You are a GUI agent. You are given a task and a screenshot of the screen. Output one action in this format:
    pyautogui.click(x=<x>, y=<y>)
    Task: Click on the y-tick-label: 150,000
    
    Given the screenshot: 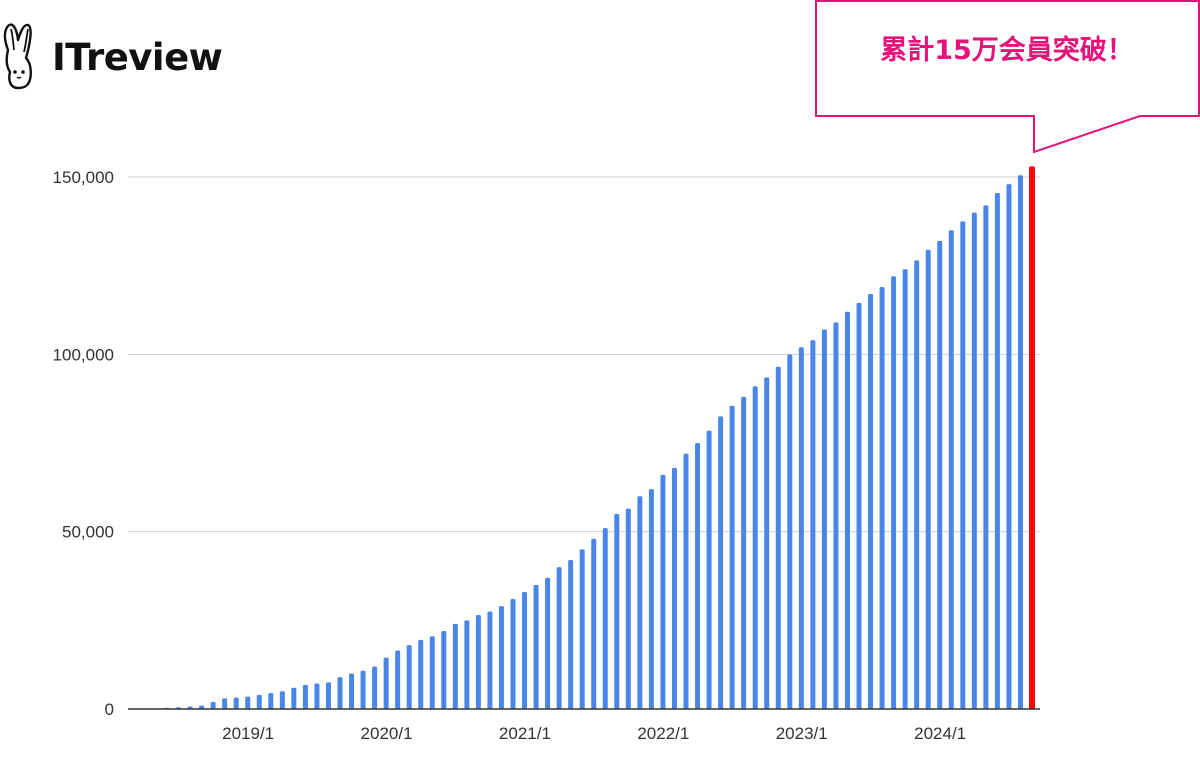 What is the action you would take?
    pyautogui.click(x=83, y=177)
    